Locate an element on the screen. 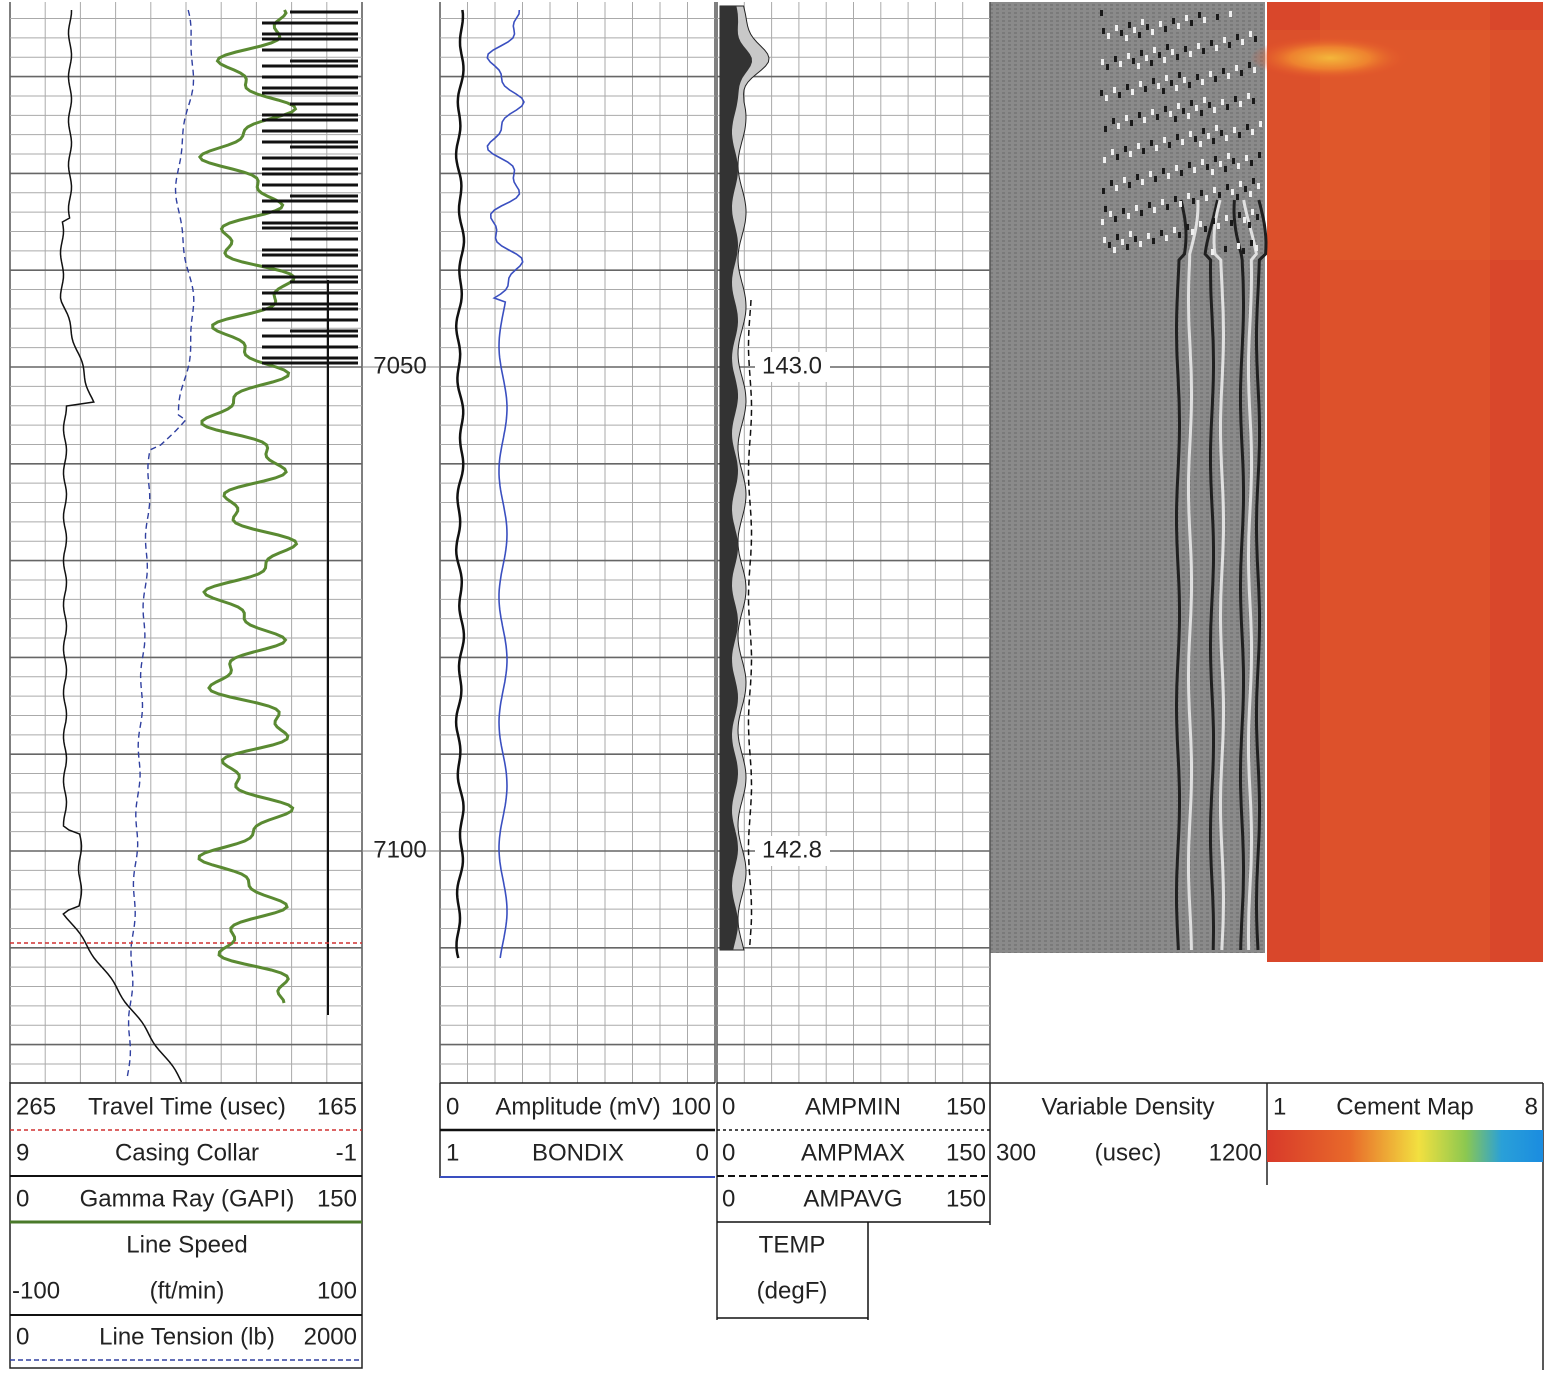 This screenshot has width=1555, height=1380. track2-legend: 0 Amplitude (mV) 100 1 BONDIX 0 is located at coordinates (577, 1130).